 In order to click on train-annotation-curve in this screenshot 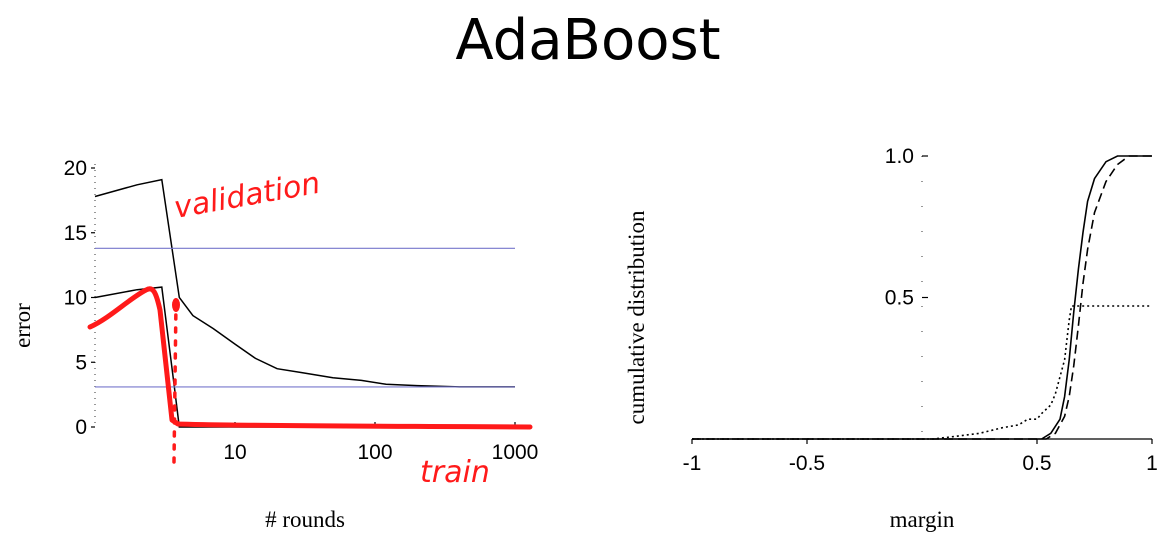, I will do `click(310, 358)`.